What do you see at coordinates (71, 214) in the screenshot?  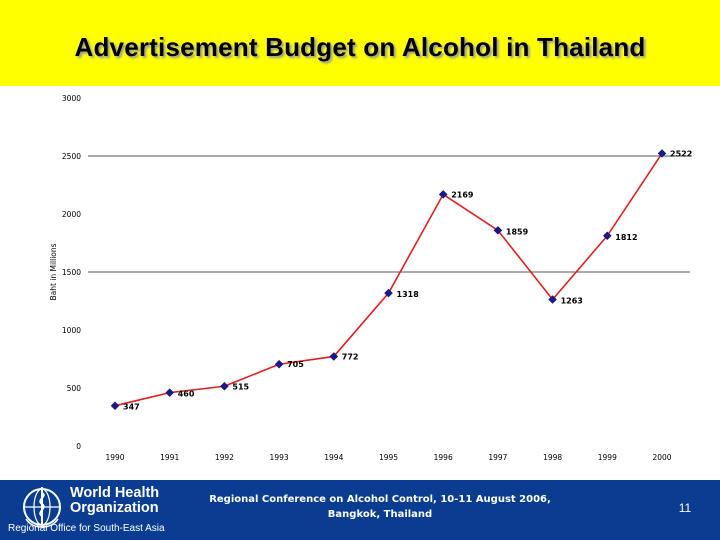 I see `y-tick-label: 2000` at bounding box center [71, 214].